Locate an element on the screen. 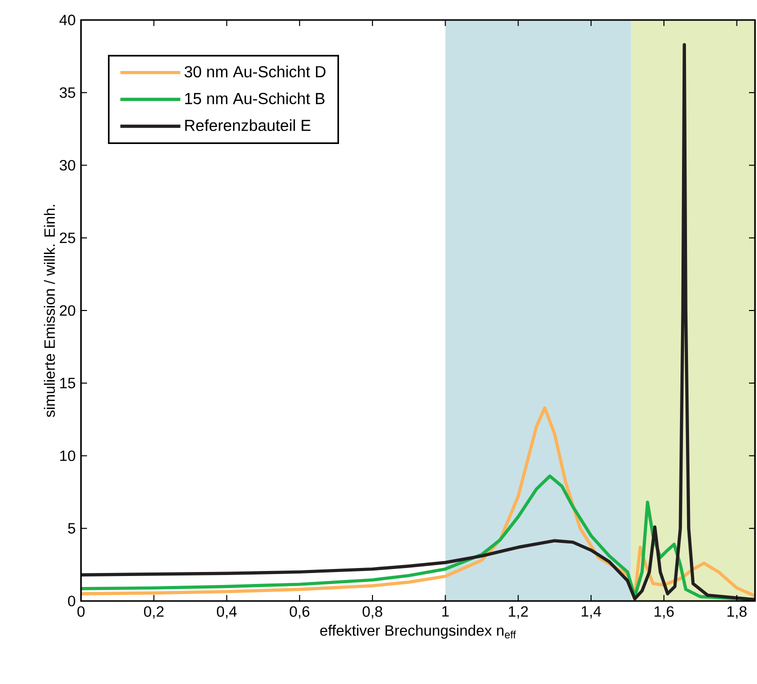 The image size is (757, 684). y-tick-label: 35 is located at coordinates (68, 92).